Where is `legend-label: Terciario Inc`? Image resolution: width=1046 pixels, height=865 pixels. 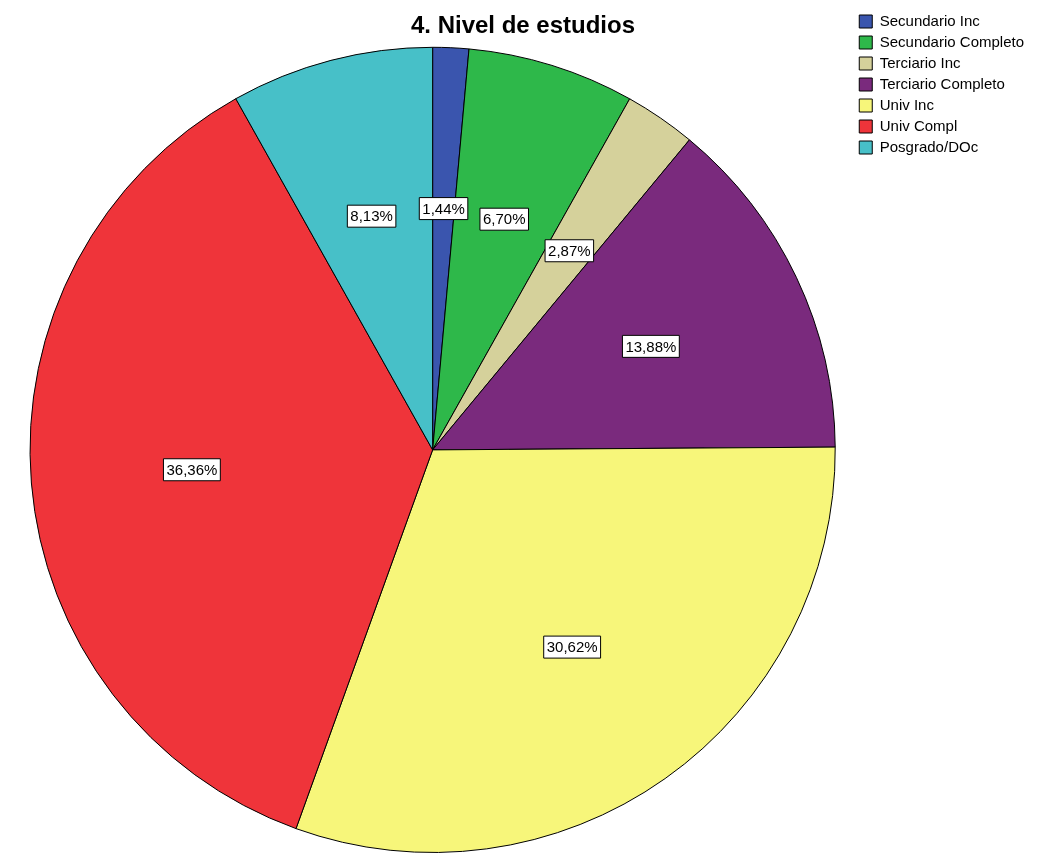 legend-label: Terciario Inc is located at coordinates (920, 62).